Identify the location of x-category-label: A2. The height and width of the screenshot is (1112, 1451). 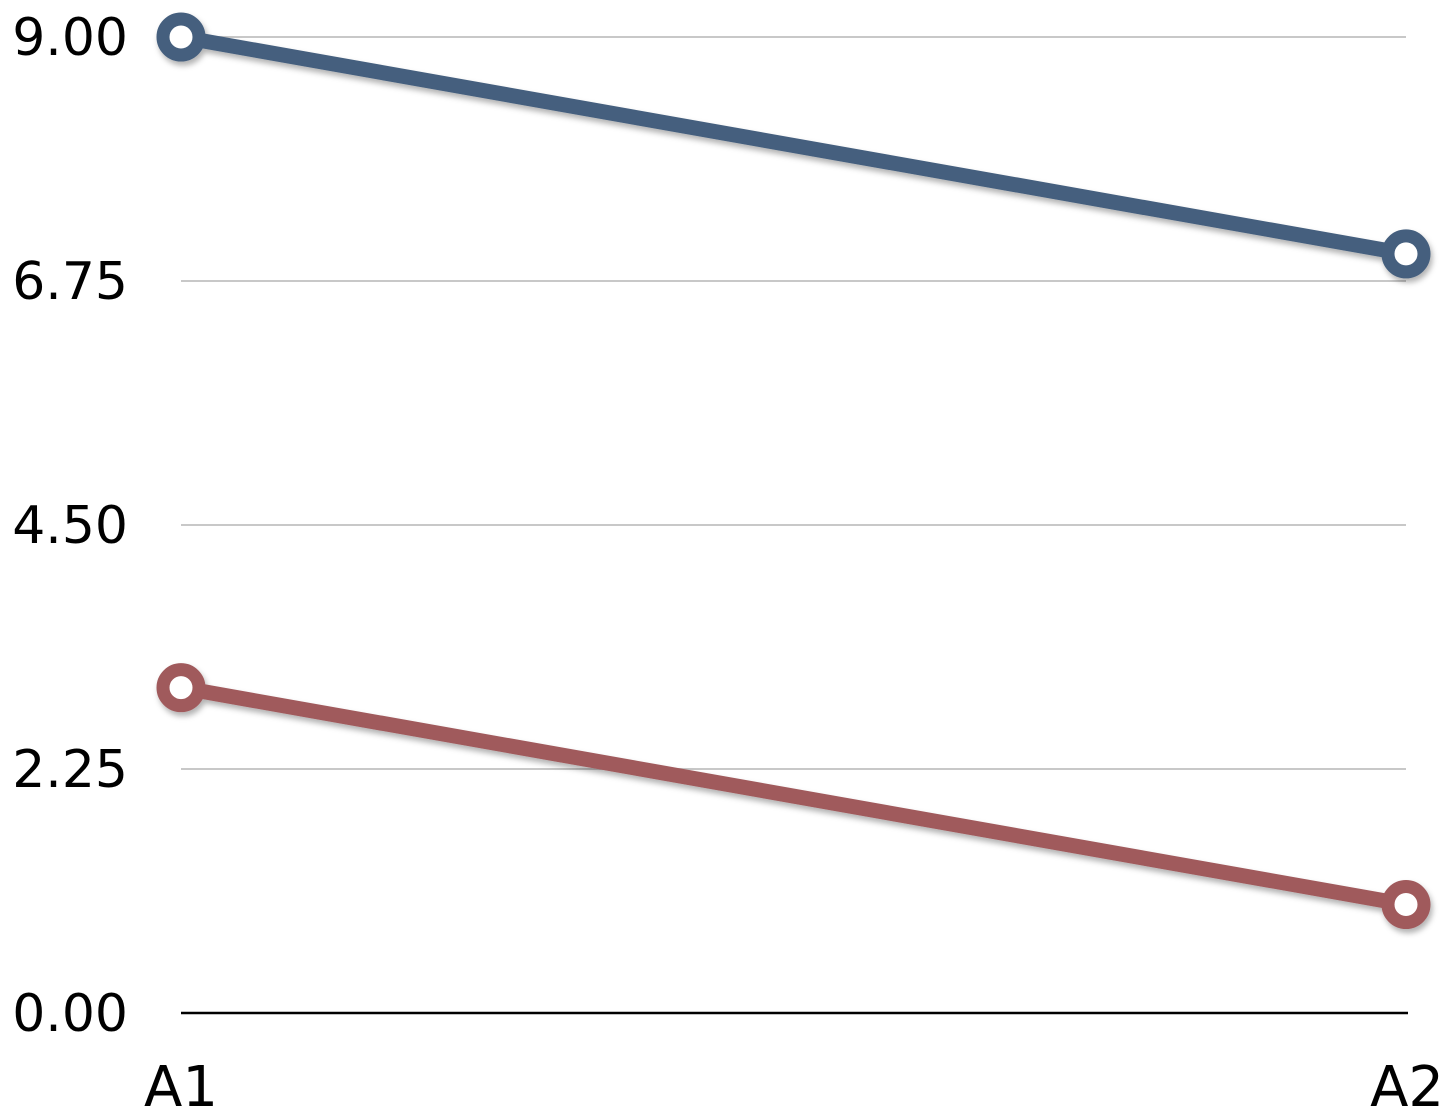
(1407, 1083).